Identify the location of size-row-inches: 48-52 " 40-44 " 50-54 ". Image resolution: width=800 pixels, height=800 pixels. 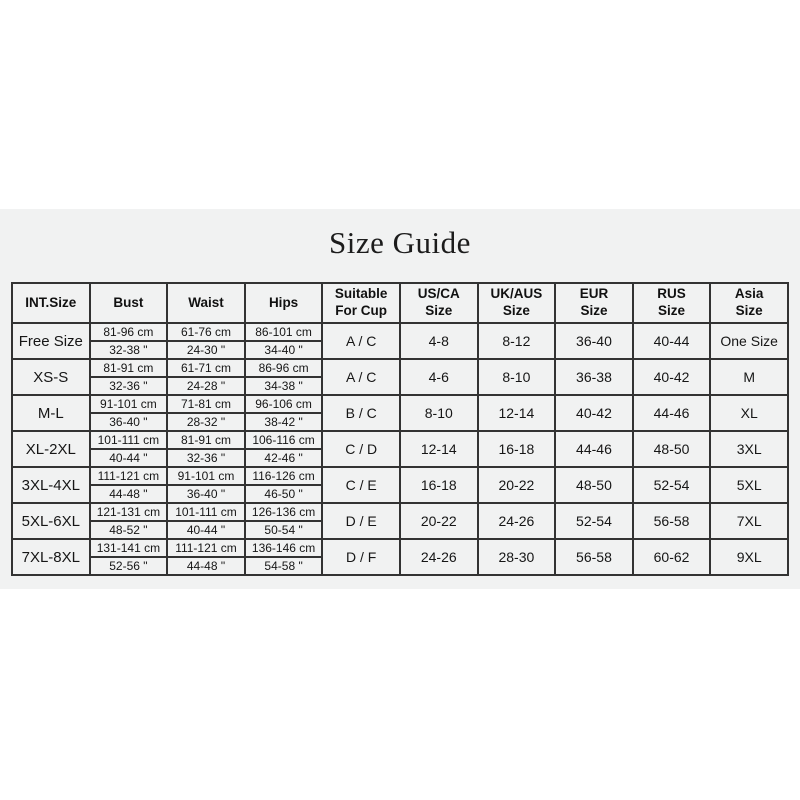
(400, 530).